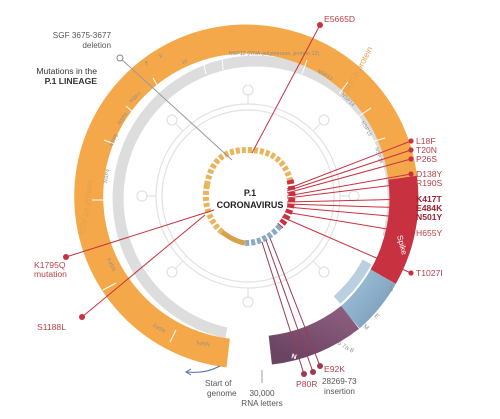 This screenshot has height=419, width=500. I want to click on nsp12-label: NSP12 (RNA-polymerase, protein 12), so click(274, 54).